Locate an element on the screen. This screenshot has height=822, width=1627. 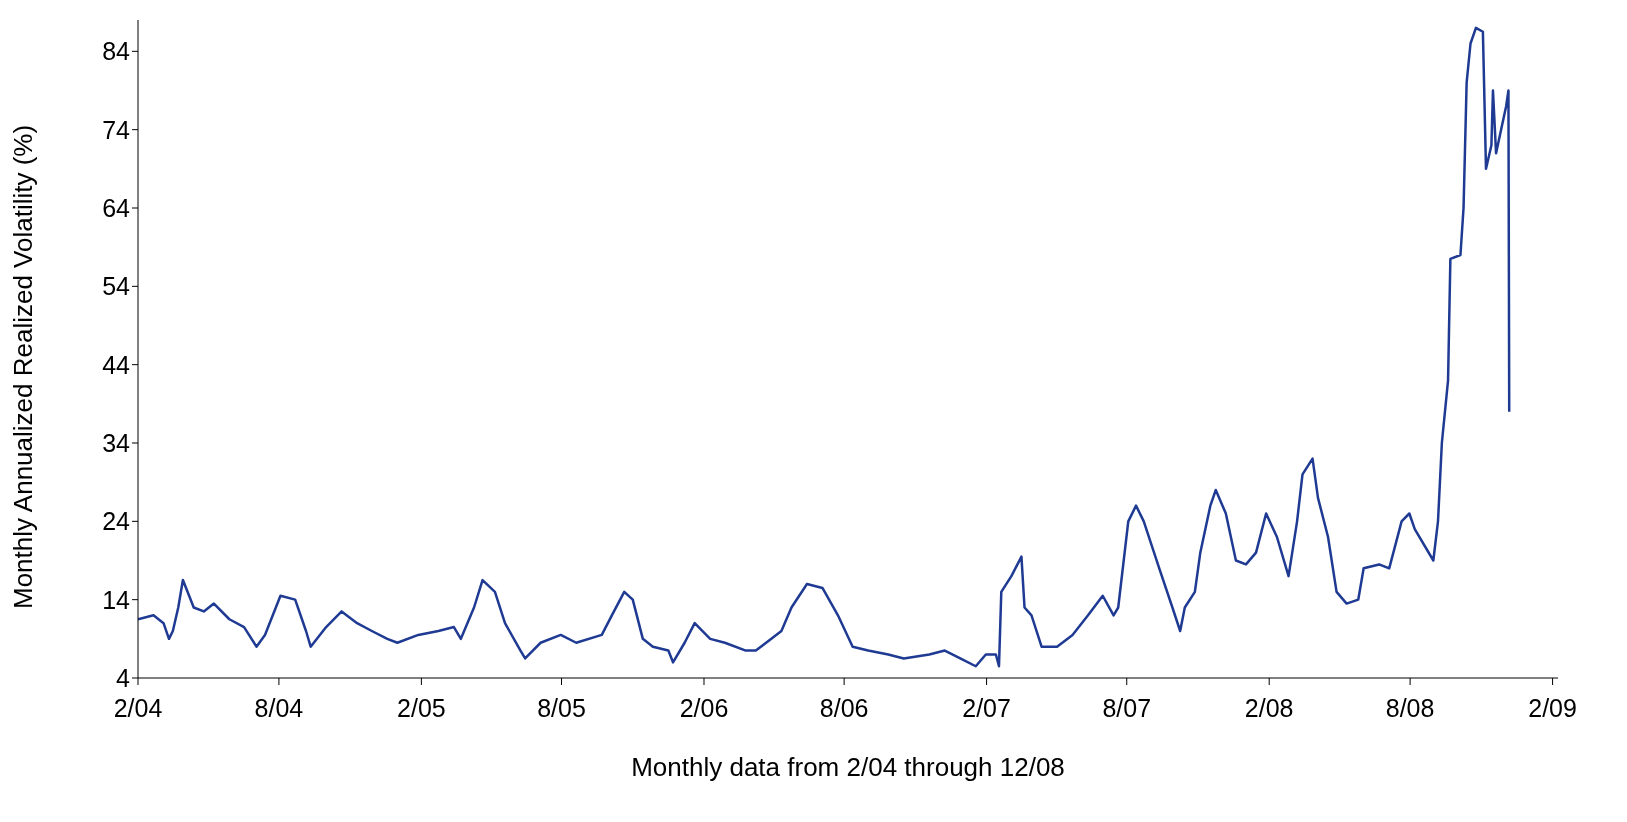
x-tick-label: 2/05 is located at coordinates (421, 707).